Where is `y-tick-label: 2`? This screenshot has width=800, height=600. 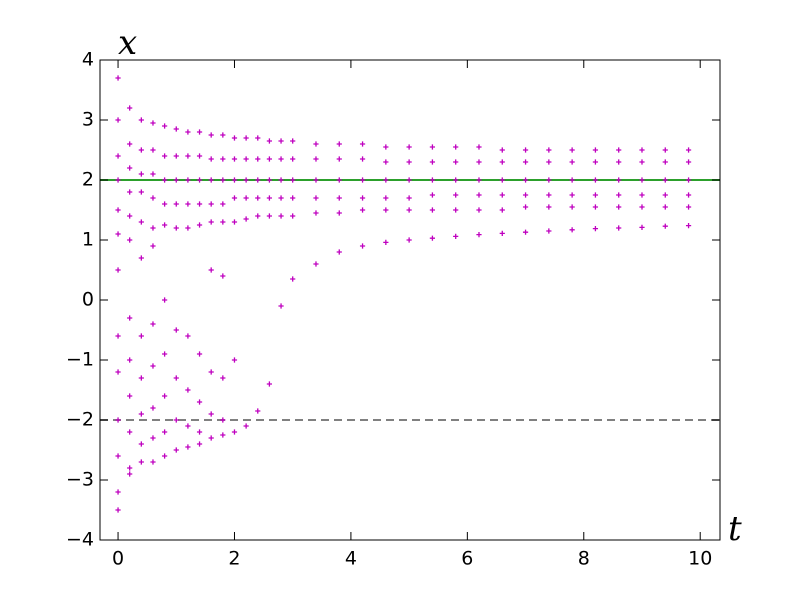 y-tick-label: 2 is located at coordinates (88, 180).